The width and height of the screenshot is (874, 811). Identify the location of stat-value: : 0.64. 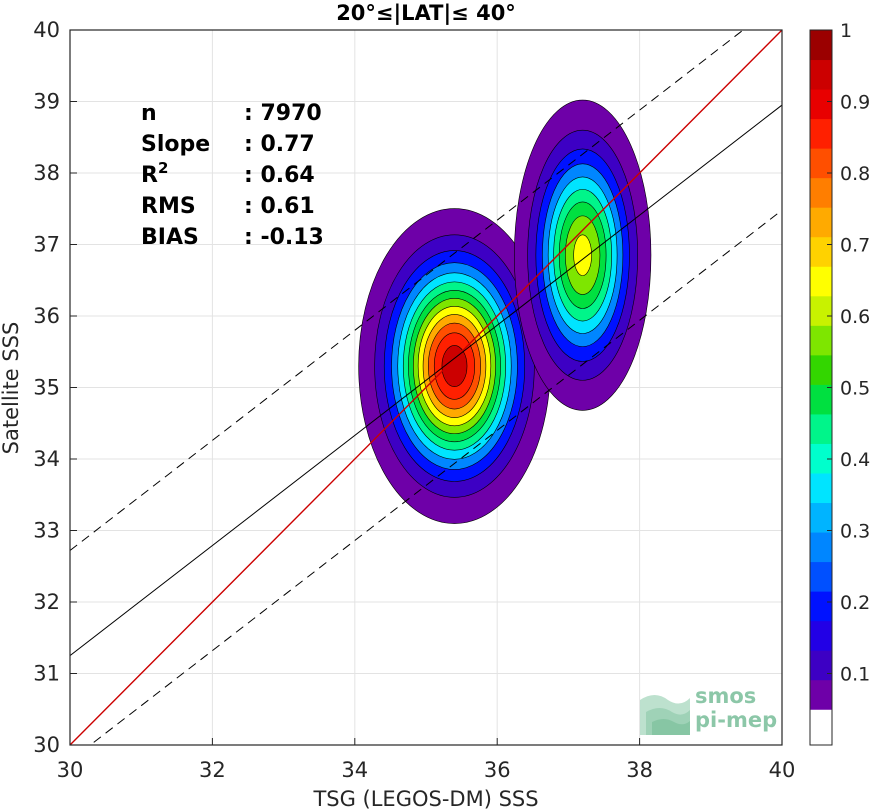
(279, 175).